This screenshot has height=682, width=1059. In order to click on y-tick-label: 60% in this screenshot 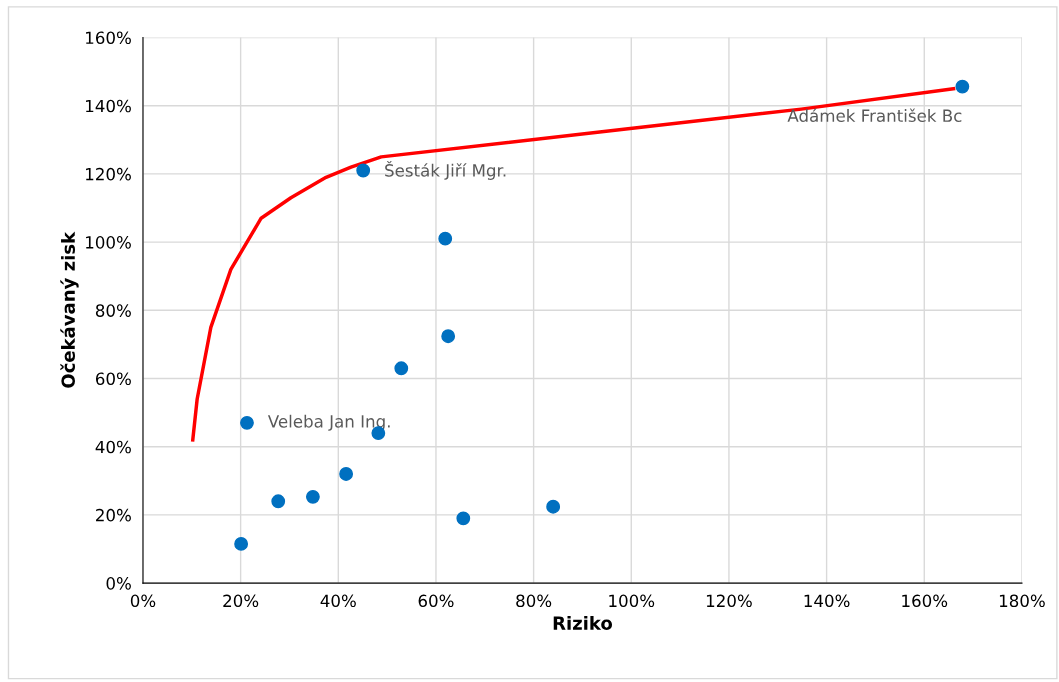, I will do `click(113, 379)`.